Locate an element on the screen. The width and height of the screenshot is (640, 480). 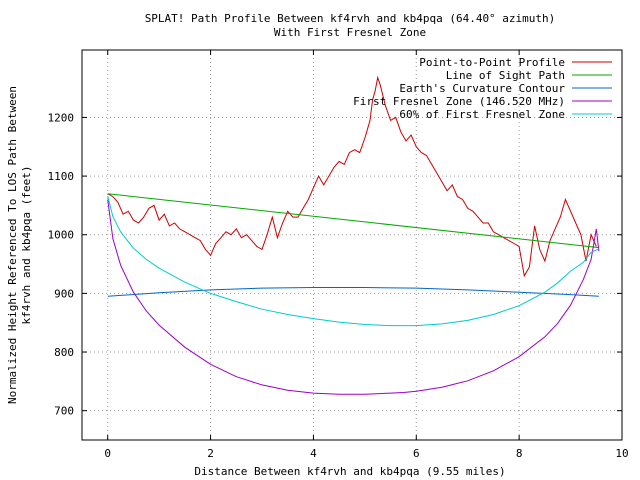
x-tick-label: 4 is located at coordinates (313, 453).